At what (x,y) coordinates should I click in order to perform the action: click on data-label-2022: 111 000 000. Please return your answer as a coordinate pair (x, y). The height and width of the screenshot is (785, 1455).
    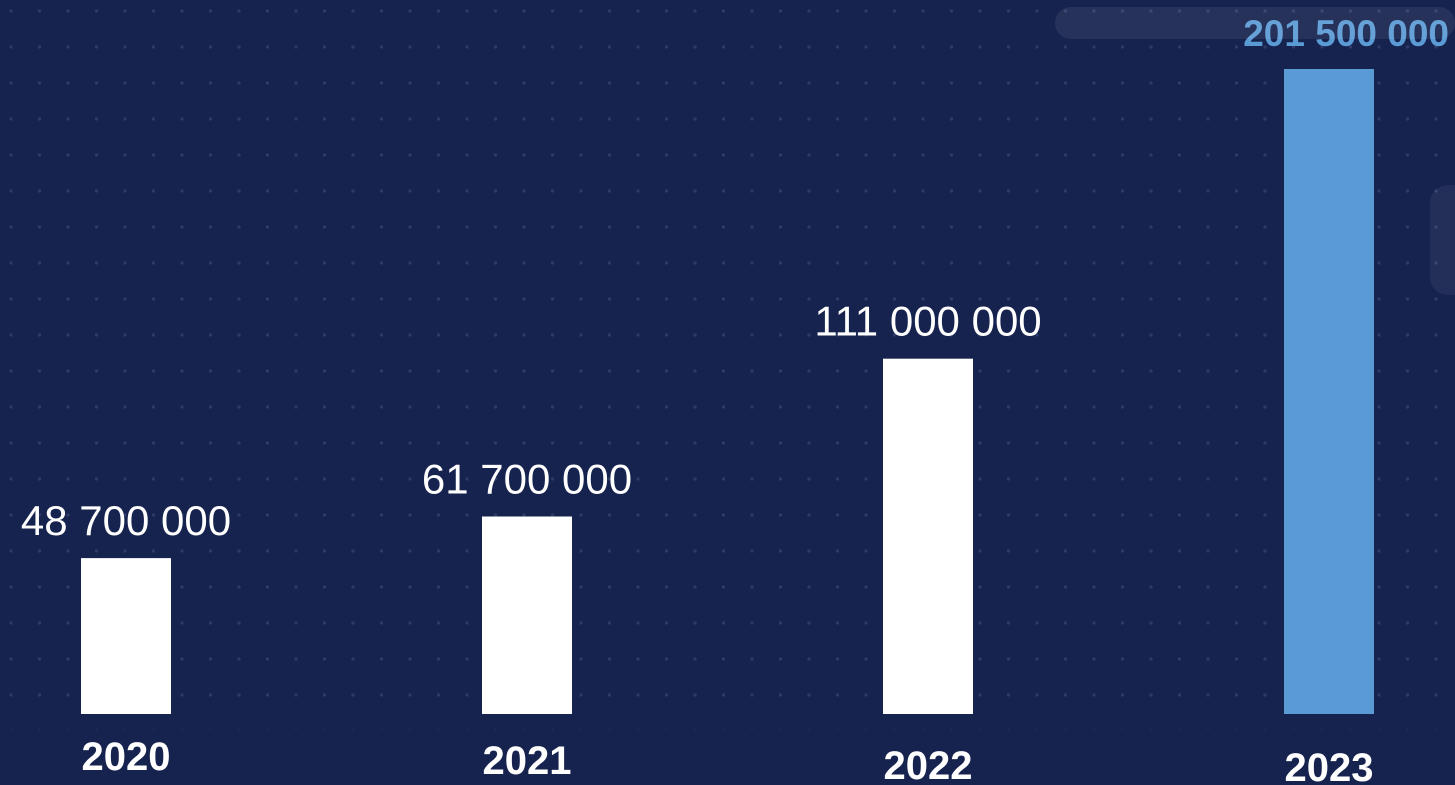
    Looking at the image, I should click on (927, 321).